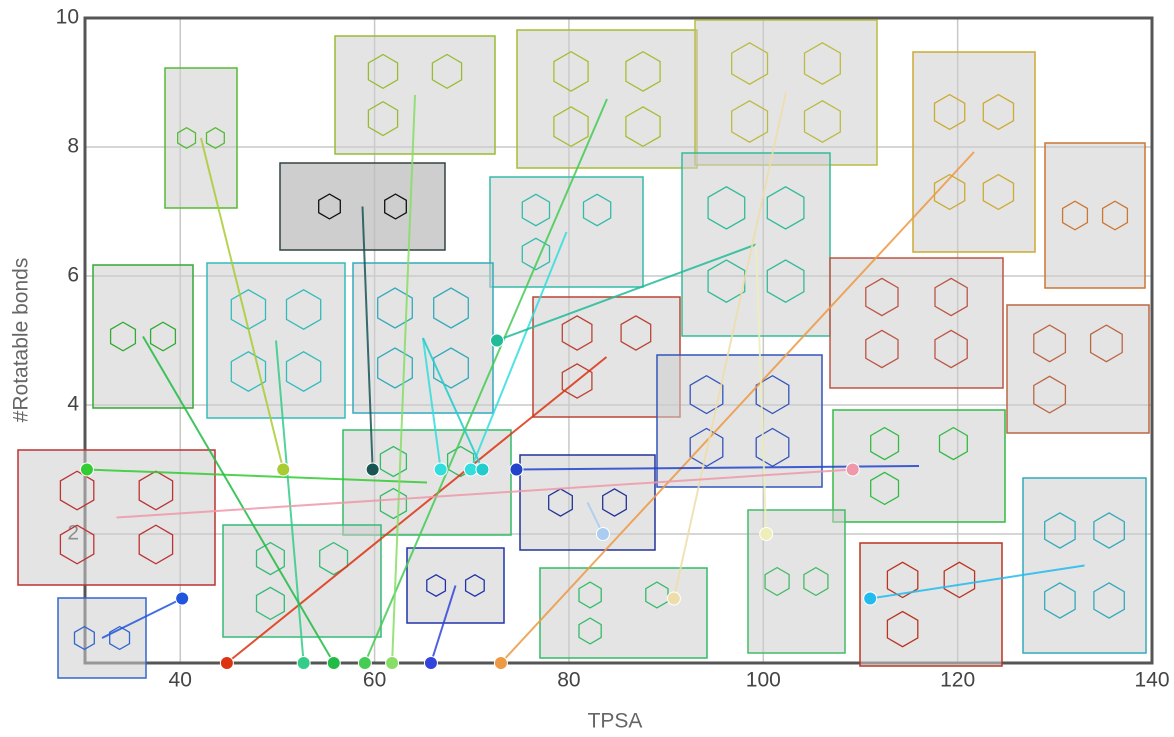  Describe the element at coordinates (374, 680) in the screenshot. I see `x-tick-label: 60` at that location.